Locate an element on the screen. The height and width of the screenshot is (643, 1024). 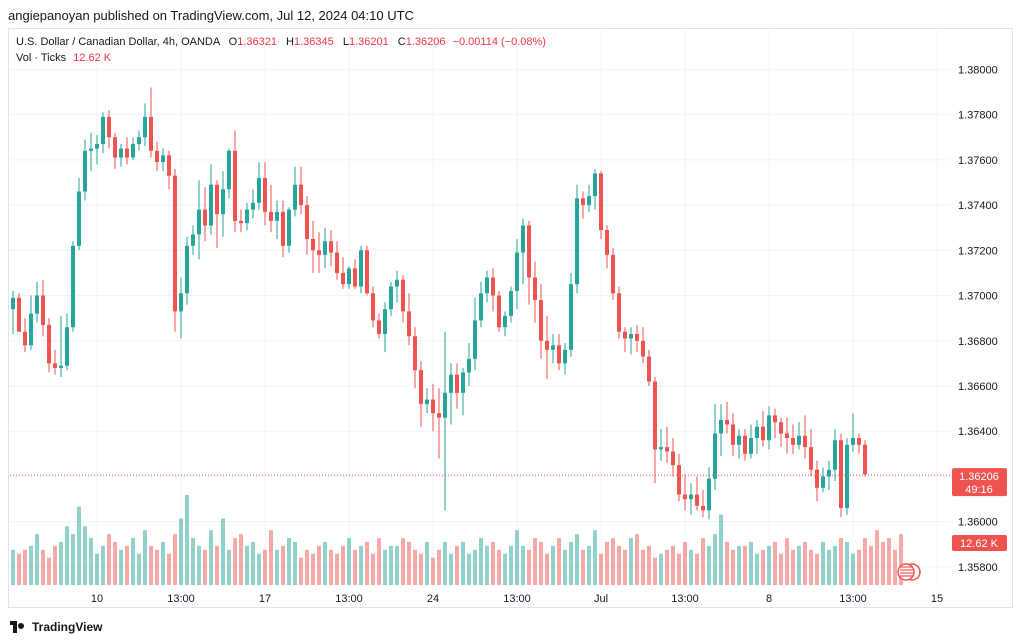
low-value: 1.36201 is located at coordinates (368, 42).